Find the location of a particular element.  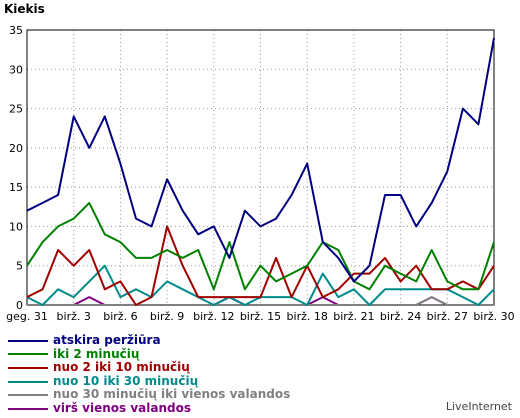

y-tick-label: 25 is located at coordinates (16, 109).